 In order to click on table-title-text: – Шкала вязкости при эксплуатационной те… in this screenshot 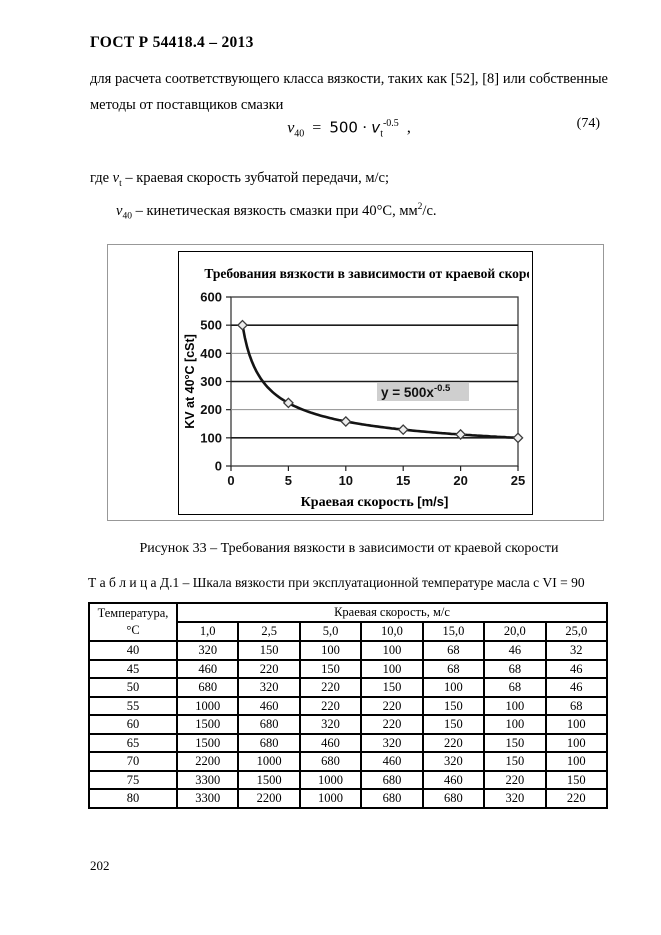, I will do `click(383, 582)`.